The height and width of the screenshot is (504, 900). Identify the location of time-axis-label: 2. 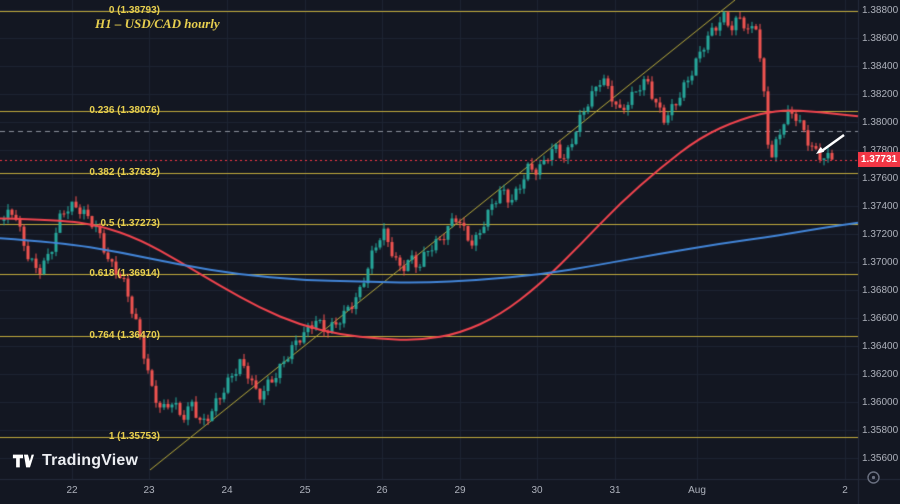
(845, 490).